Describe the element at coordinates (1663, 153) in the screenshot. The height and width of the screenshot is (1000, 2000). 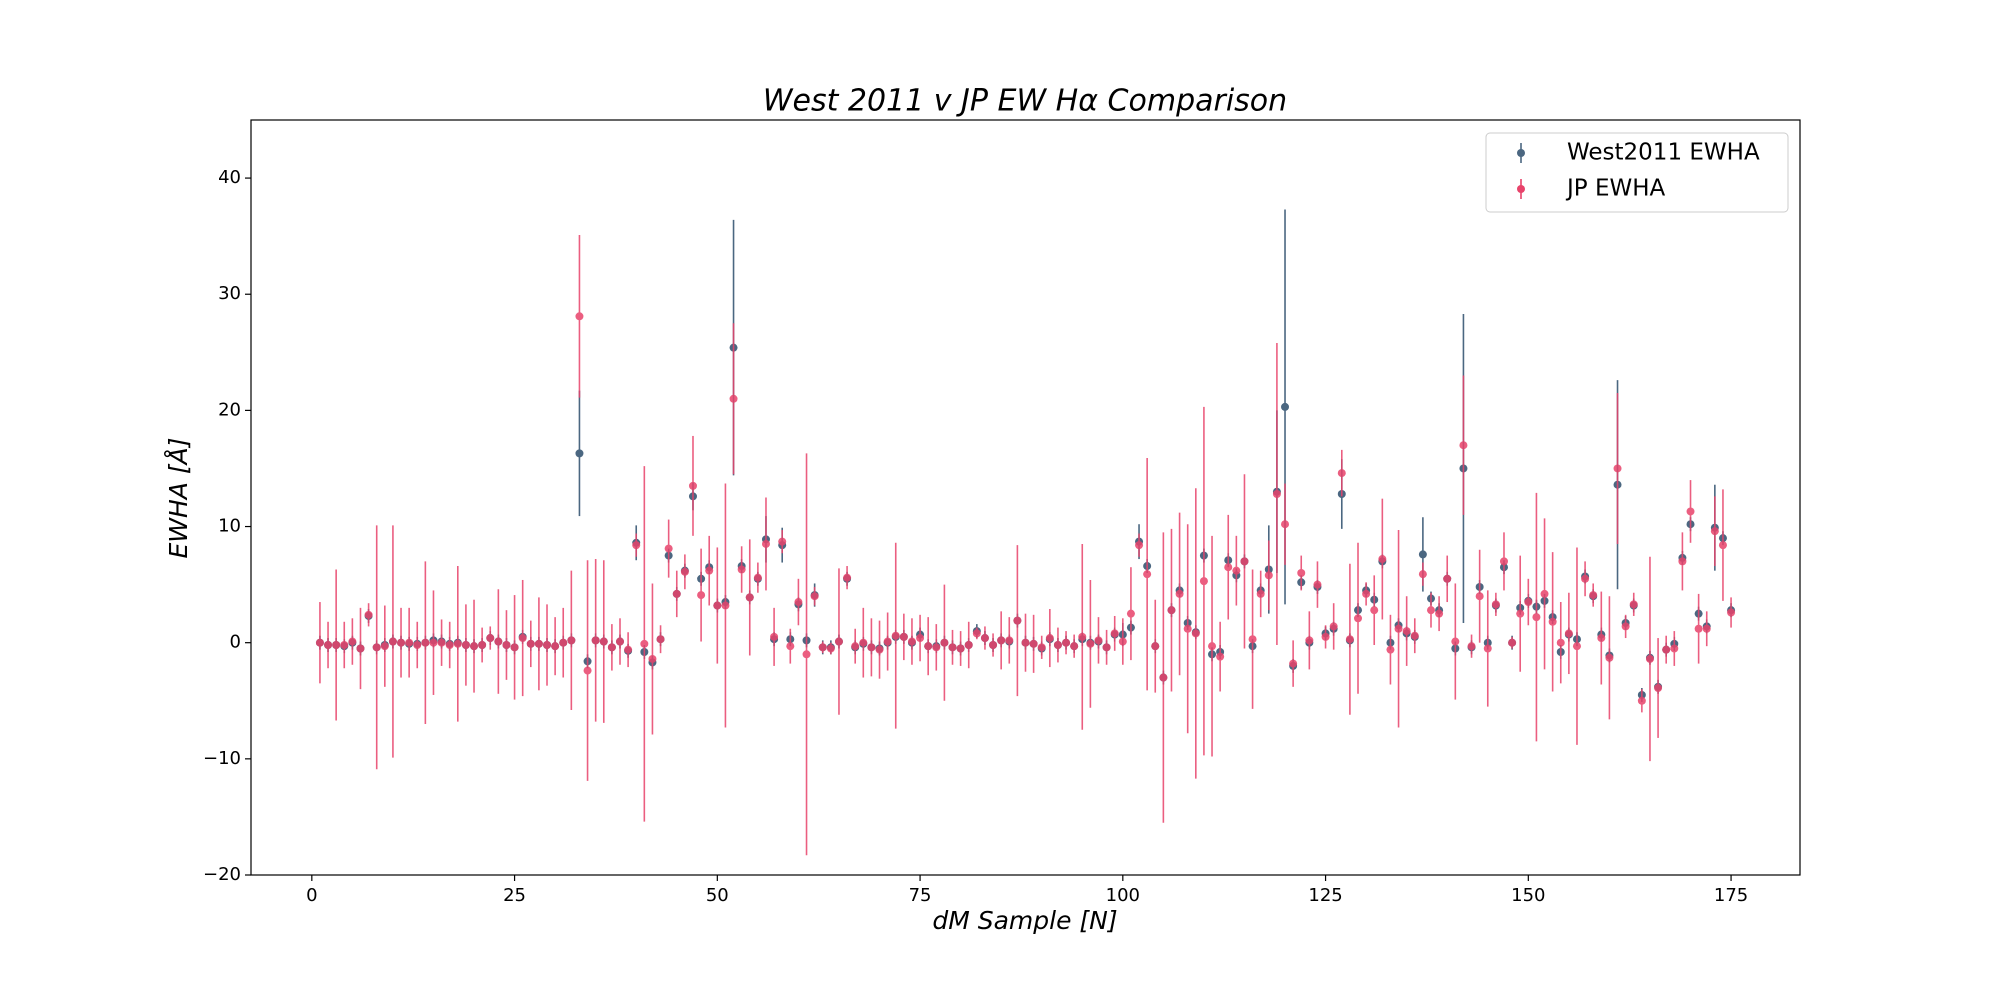
I see `legend-label: West2011 EWHA` at that location.